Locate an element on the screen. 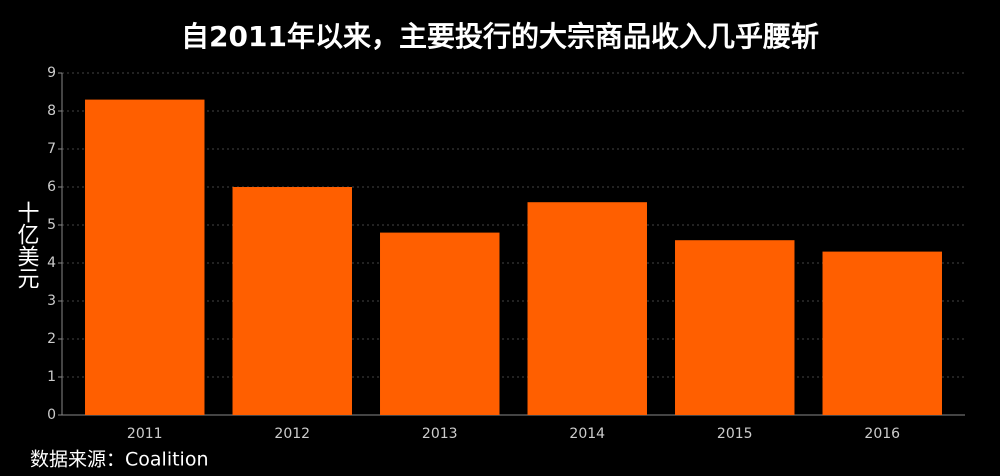  y-tick-label: 3 is located at coordinates (51, 301).